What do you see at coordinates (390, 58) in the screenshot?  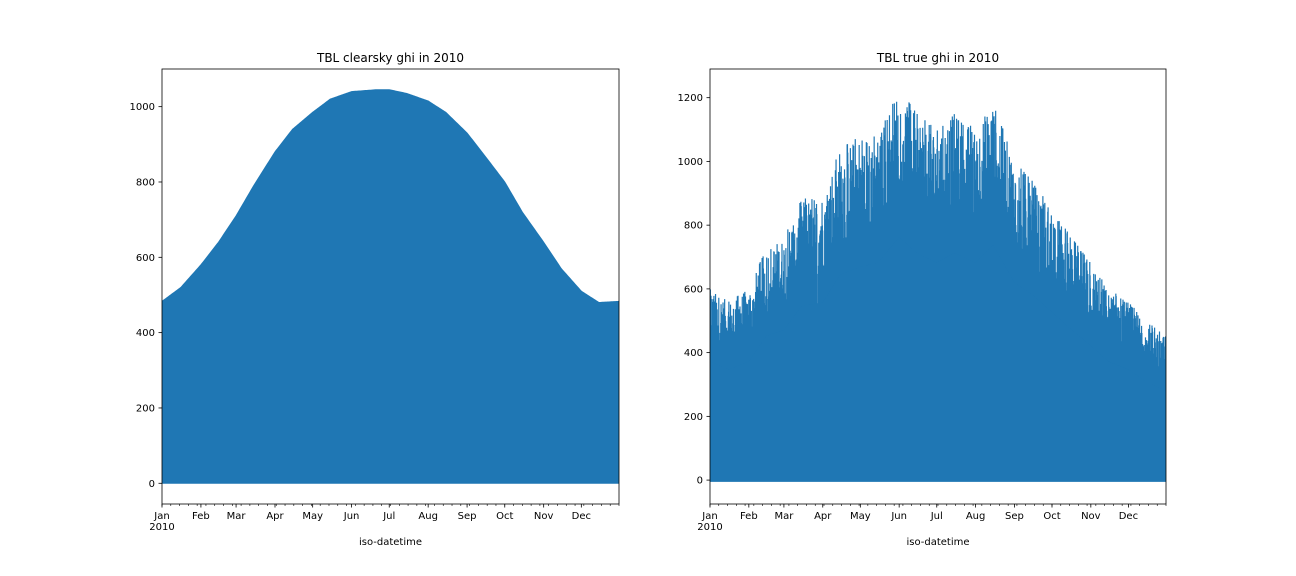 I see `chart-title: TBL clearsky ghi in 2010` at bounding box center [390, 58].